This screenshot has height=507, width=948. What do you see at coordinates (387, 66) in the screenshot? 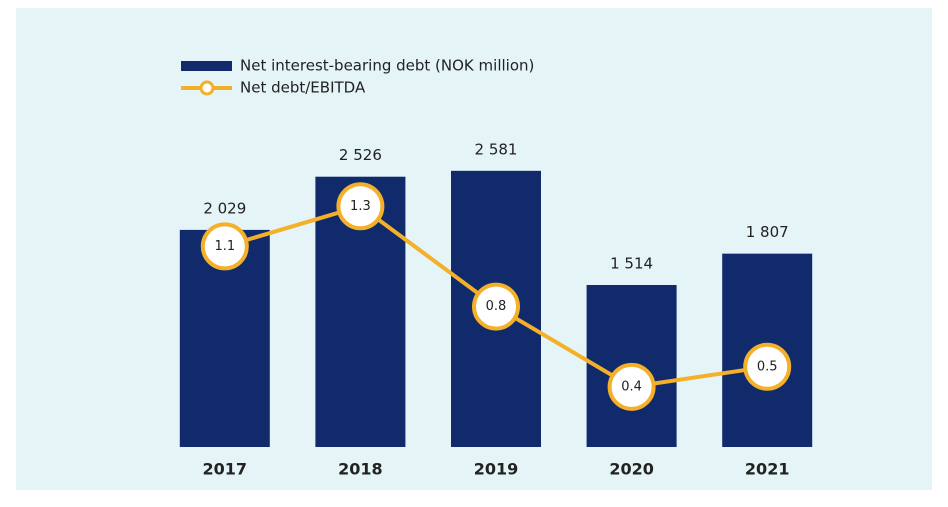
I see `legend-label: Net interest-bearing debt (NOK million)` at bounding box center [387, 66].